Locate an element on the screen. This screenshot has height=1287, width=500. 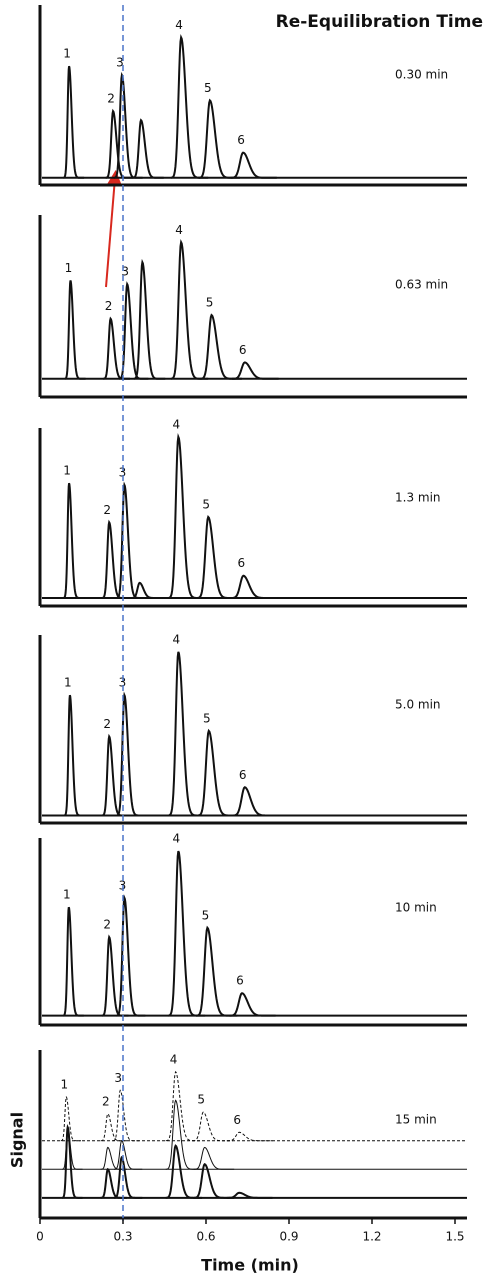
panel-label: 10 min is located at coordinates (416, 908).